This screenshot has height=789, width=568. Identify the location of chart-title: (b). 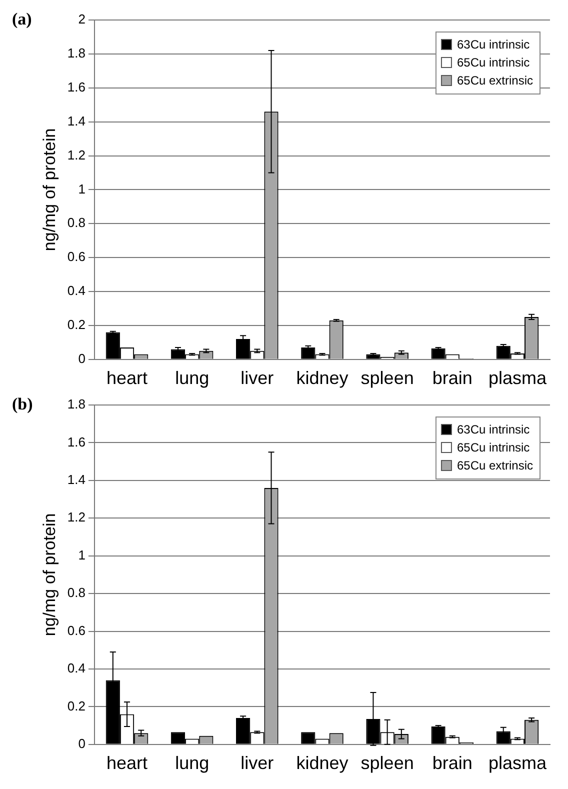
(22, 404).